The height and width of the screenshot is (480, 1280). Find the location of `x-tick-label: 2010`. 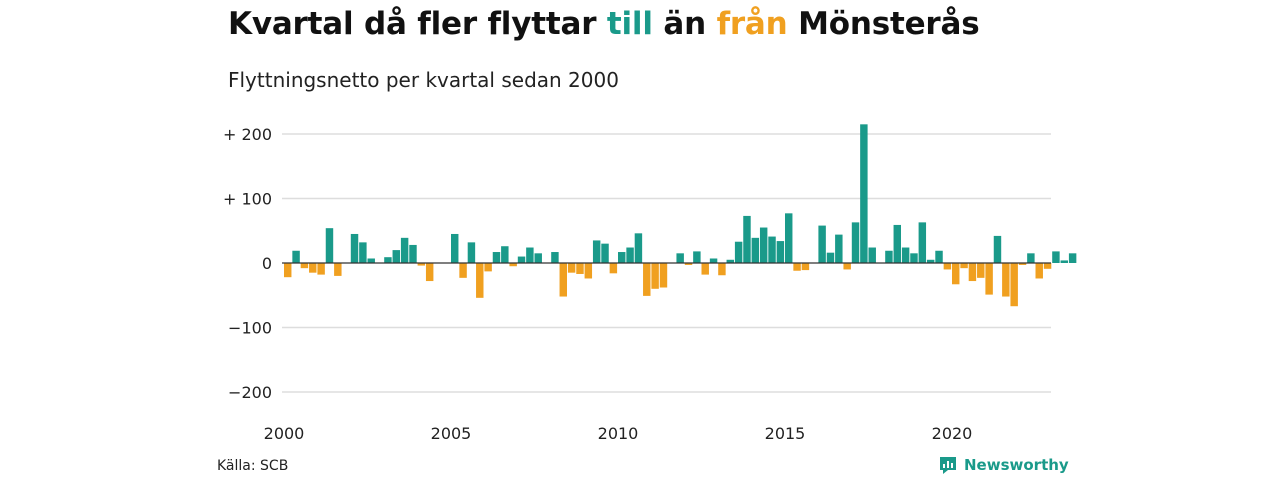

x-tick-label: 2010 is located at coordinates (618, 433).